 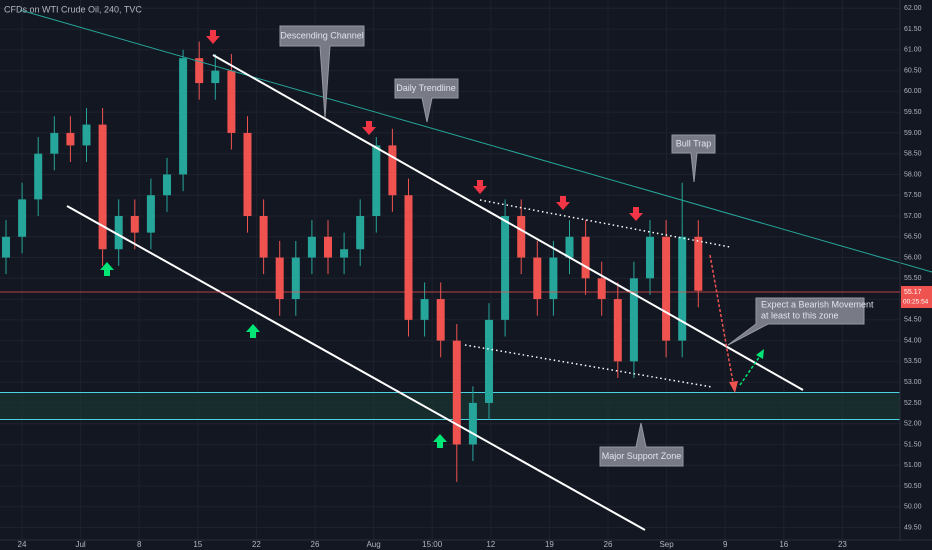 What do you see at coordinates (490, 544) in the screenshot?
I see `x-tick-label: 12` at bounding box center [490, 544].